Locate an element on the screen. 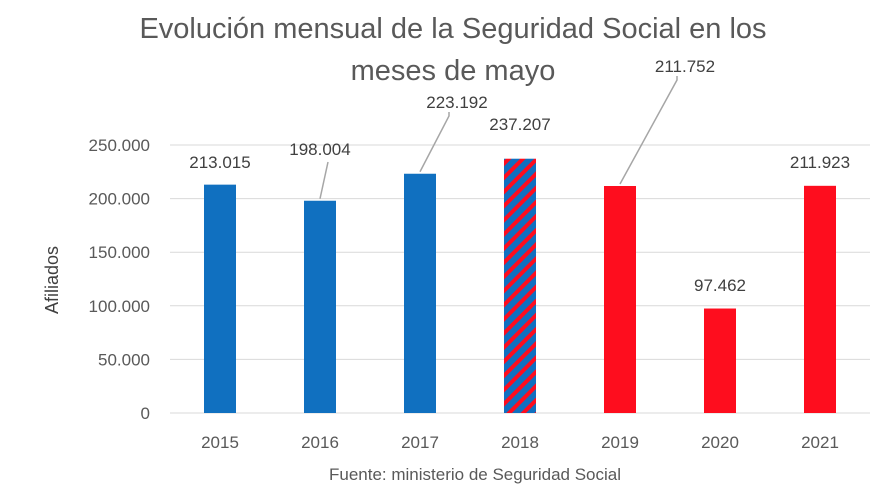 This screenshot has width=888, height=496. x-tick-label: 2016 is located at coordinates (320, 442).